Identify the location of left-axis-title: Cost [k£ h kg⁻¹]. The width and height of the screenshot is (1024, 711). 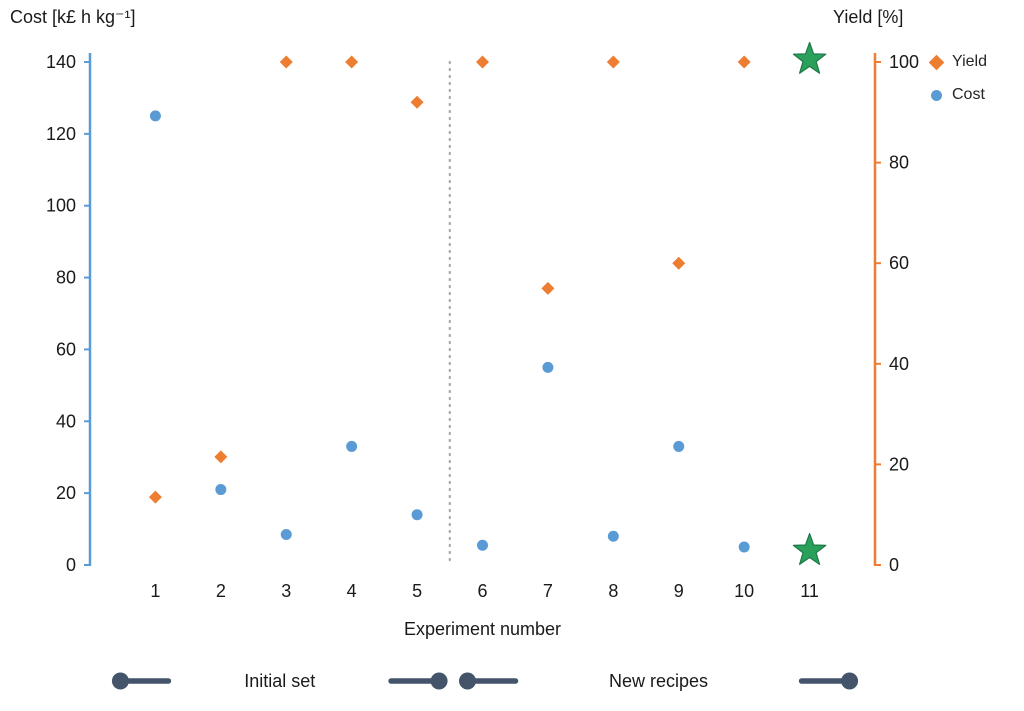
(73, 17).